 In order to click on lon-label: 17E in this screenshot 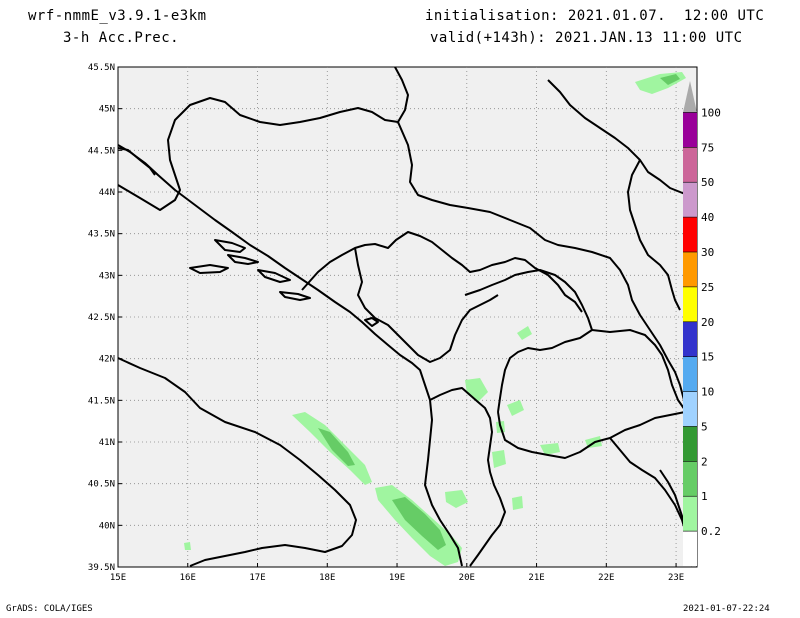, I will do `click(257, 578)`.